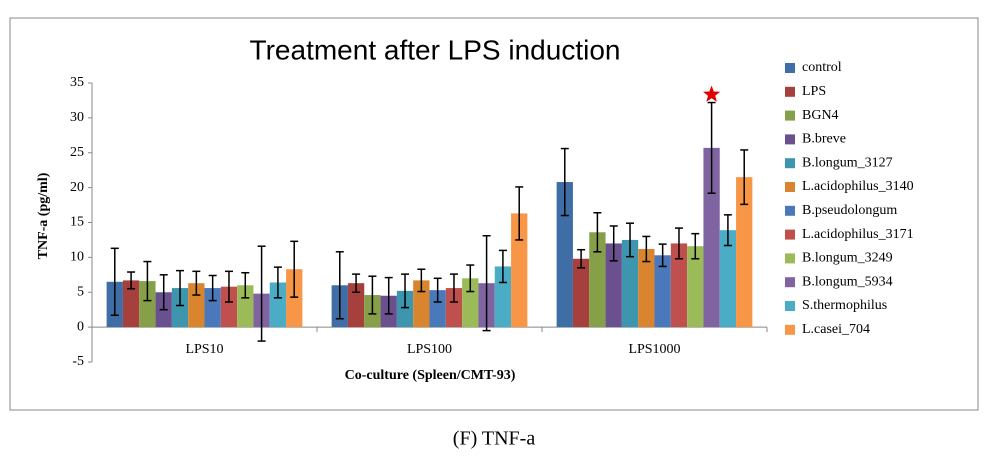  Describe the element at coordinates (429, 349) in the screenshot. I see `x-tick-label: LPS100` at that location.